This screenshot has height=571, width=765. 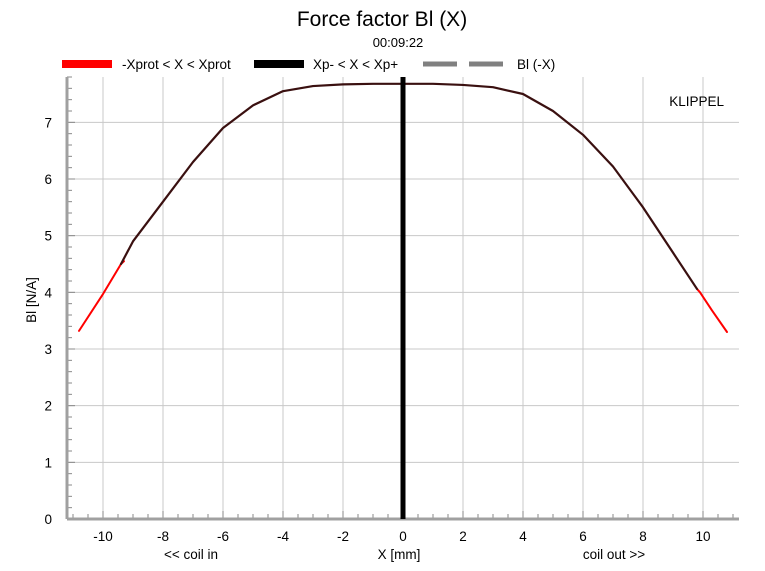 What do you see at coordinates (48, 349) in the screenshot?
I see `y-tick-label-3: 3` at bounding box center [48, 349].